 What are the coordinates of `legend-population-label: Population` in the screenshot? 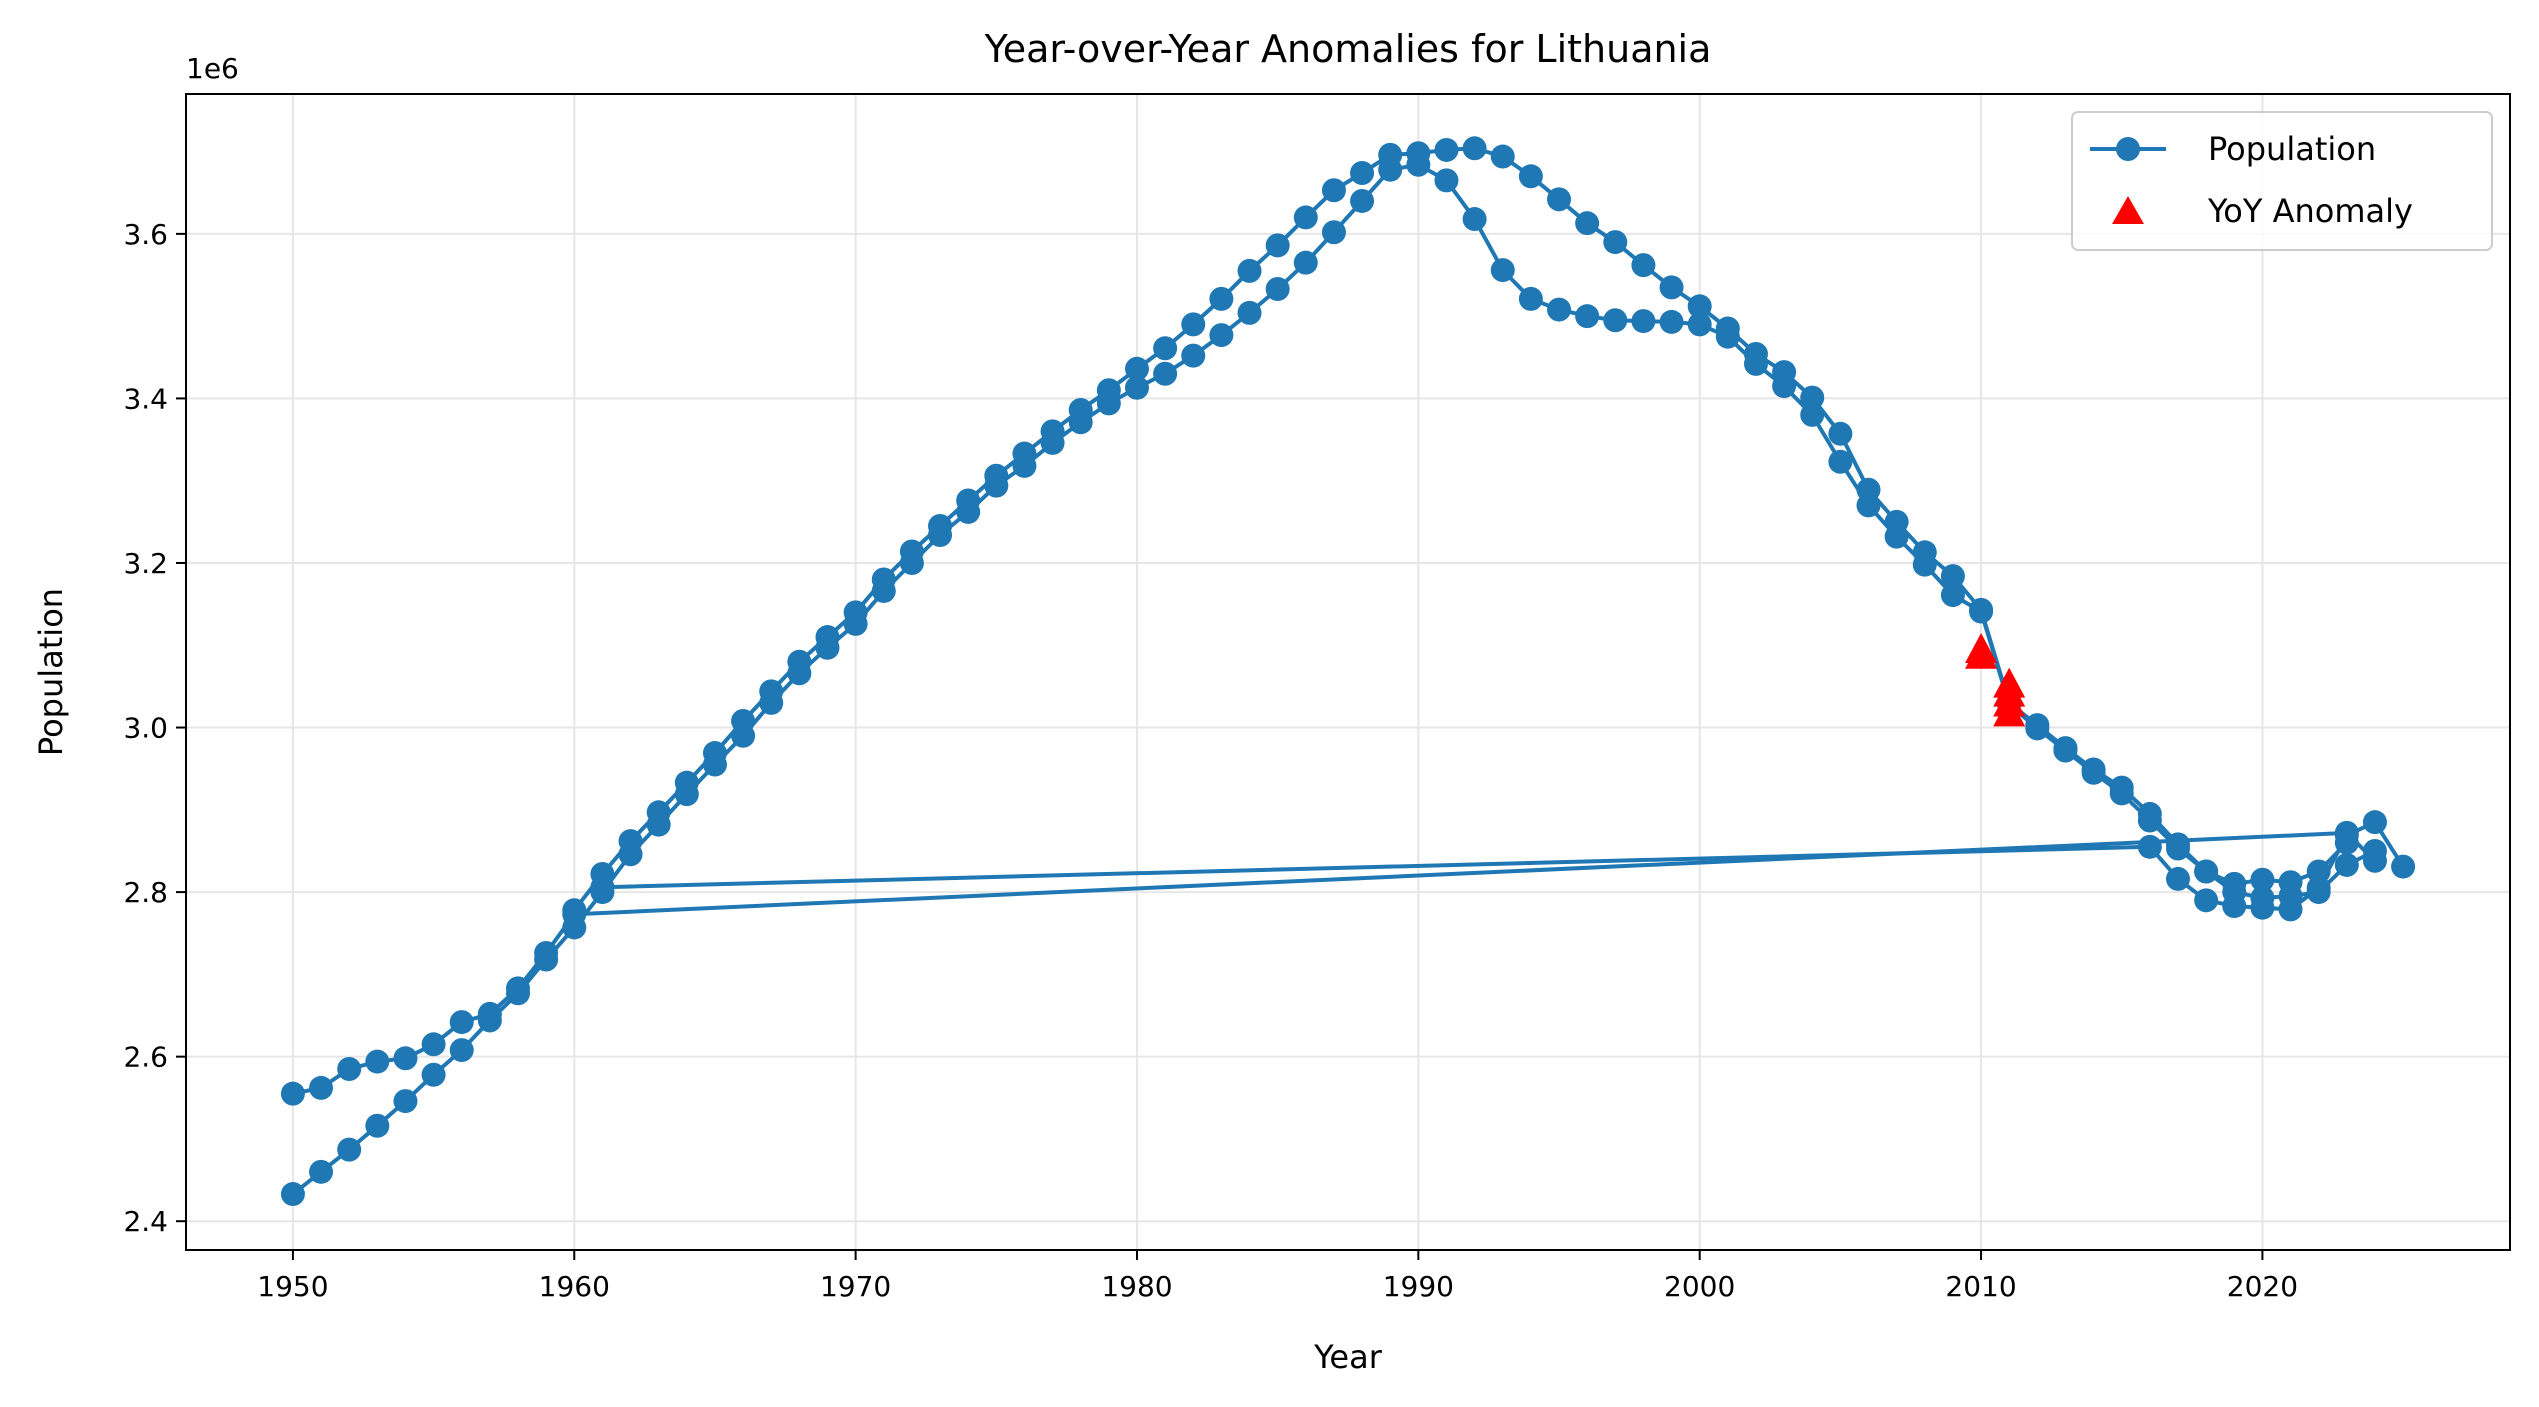 It's located at (2292, 149).